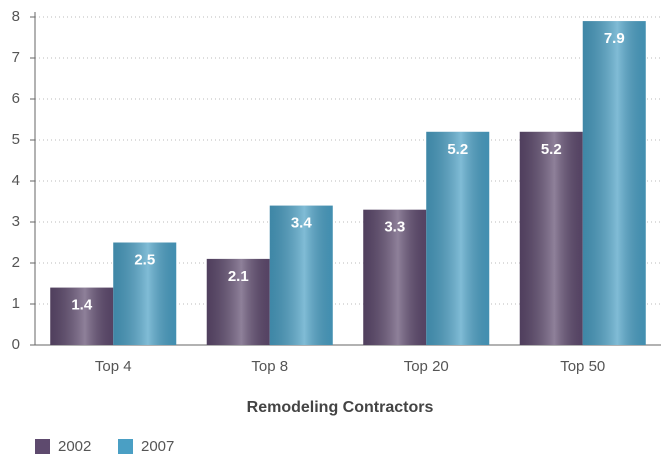 Image resolution: width=661 pixels, height=458 pixels. Describe the element at coordinates (16, 16) in the screenshot. I see `y-tick-label: 8` at that location.